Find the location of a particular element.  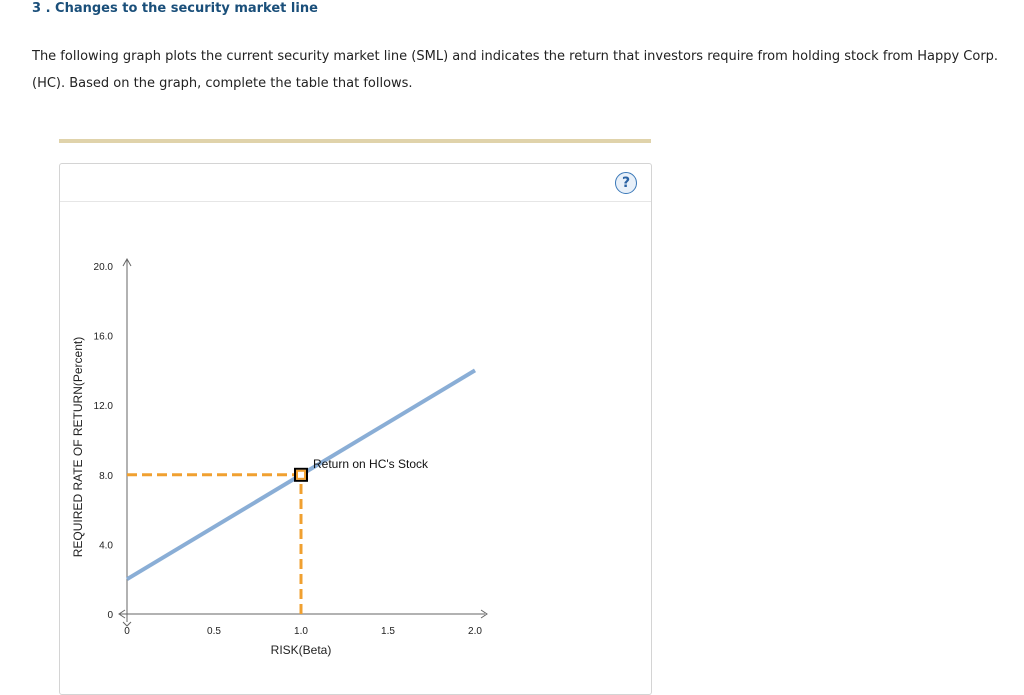

x-tick-label: 1.0 is located at coordinates (301, 631).